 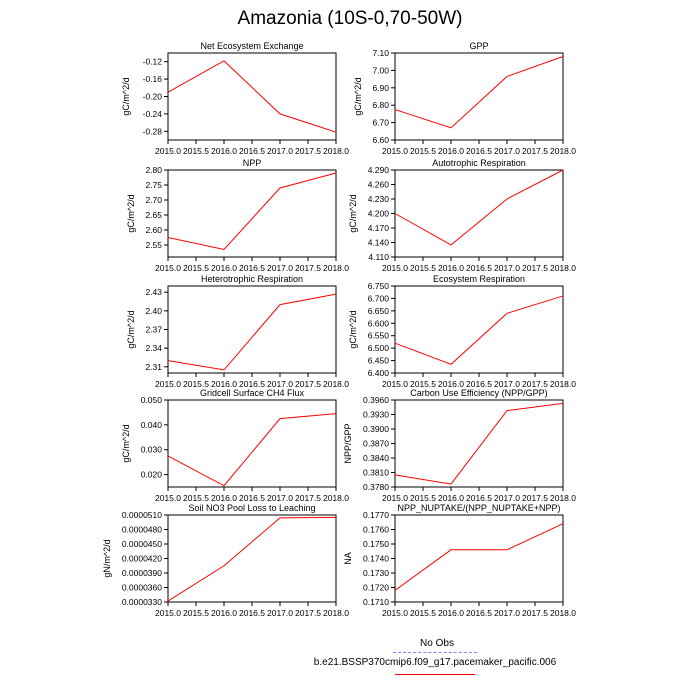 I want to click on panel-title: GPP, so click(x=478, y=46).